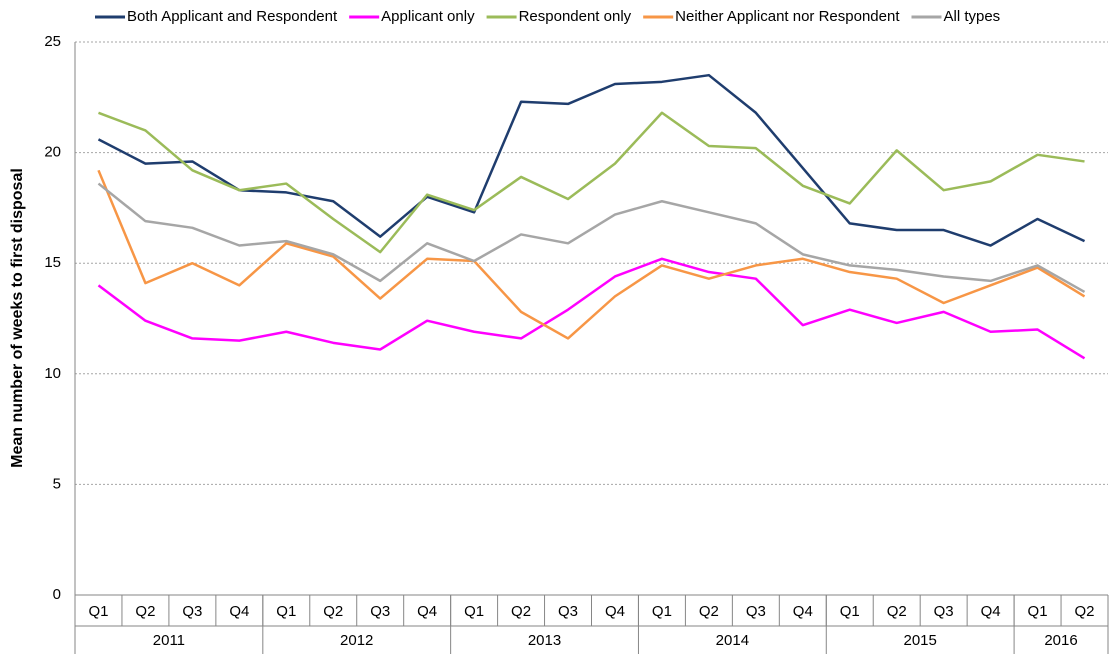 Image resolution: width=1113 pixels, height=654 pixels. I want to click on y-tick-label: 0, so click(57, 594).